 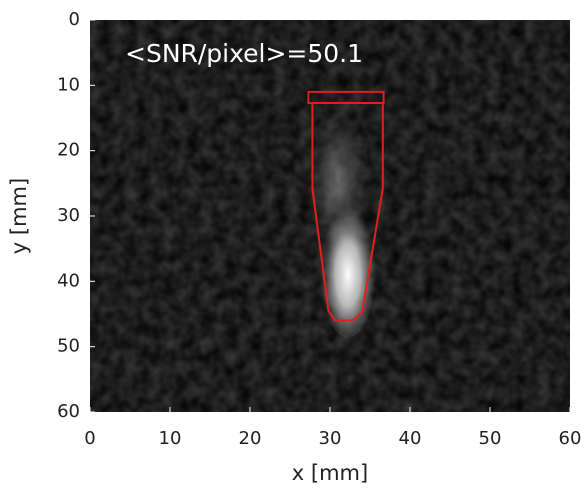 I want to click on x-tick-label: 40, so click(x=410, y=438).